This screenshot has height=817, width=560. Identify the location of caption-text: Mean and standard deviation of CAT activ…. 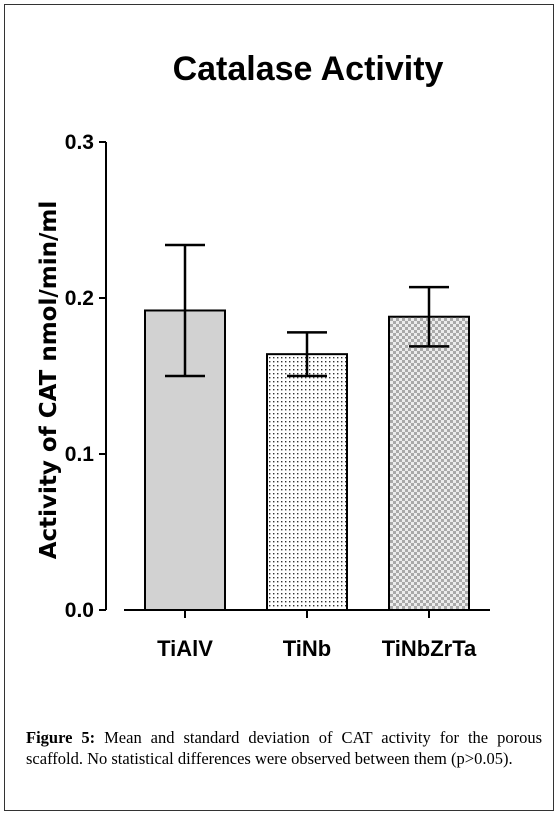
(284, 748).